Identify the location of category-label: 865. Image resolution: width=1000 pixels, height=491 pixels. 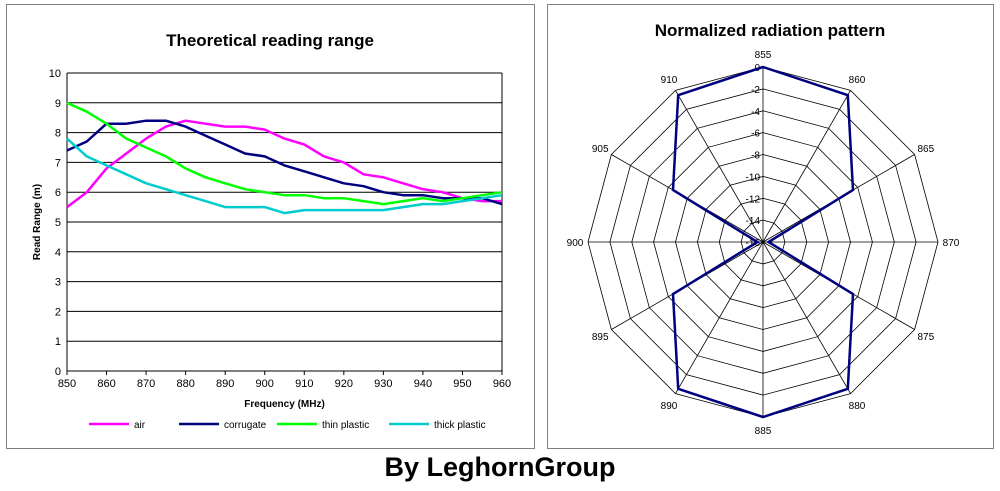
(925, 149).